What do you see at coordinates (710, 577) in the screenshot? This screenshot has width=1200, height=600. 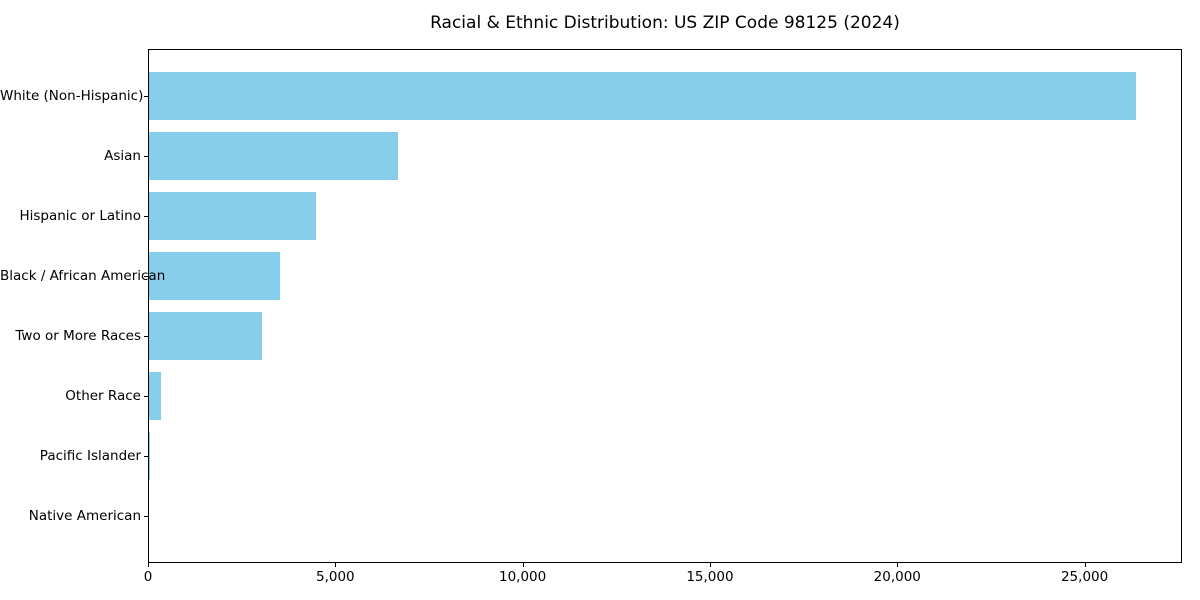 I see `x-tick-label: 15,000` at bounding box center [710, 577].